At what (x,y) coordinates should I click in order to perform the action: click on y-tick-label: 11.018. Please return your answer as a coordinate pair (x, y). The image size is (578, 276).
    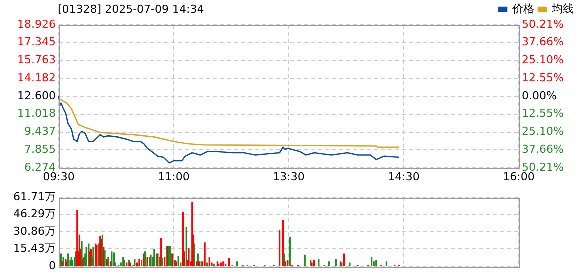
    Looking at the image, I should click on (37, 113).